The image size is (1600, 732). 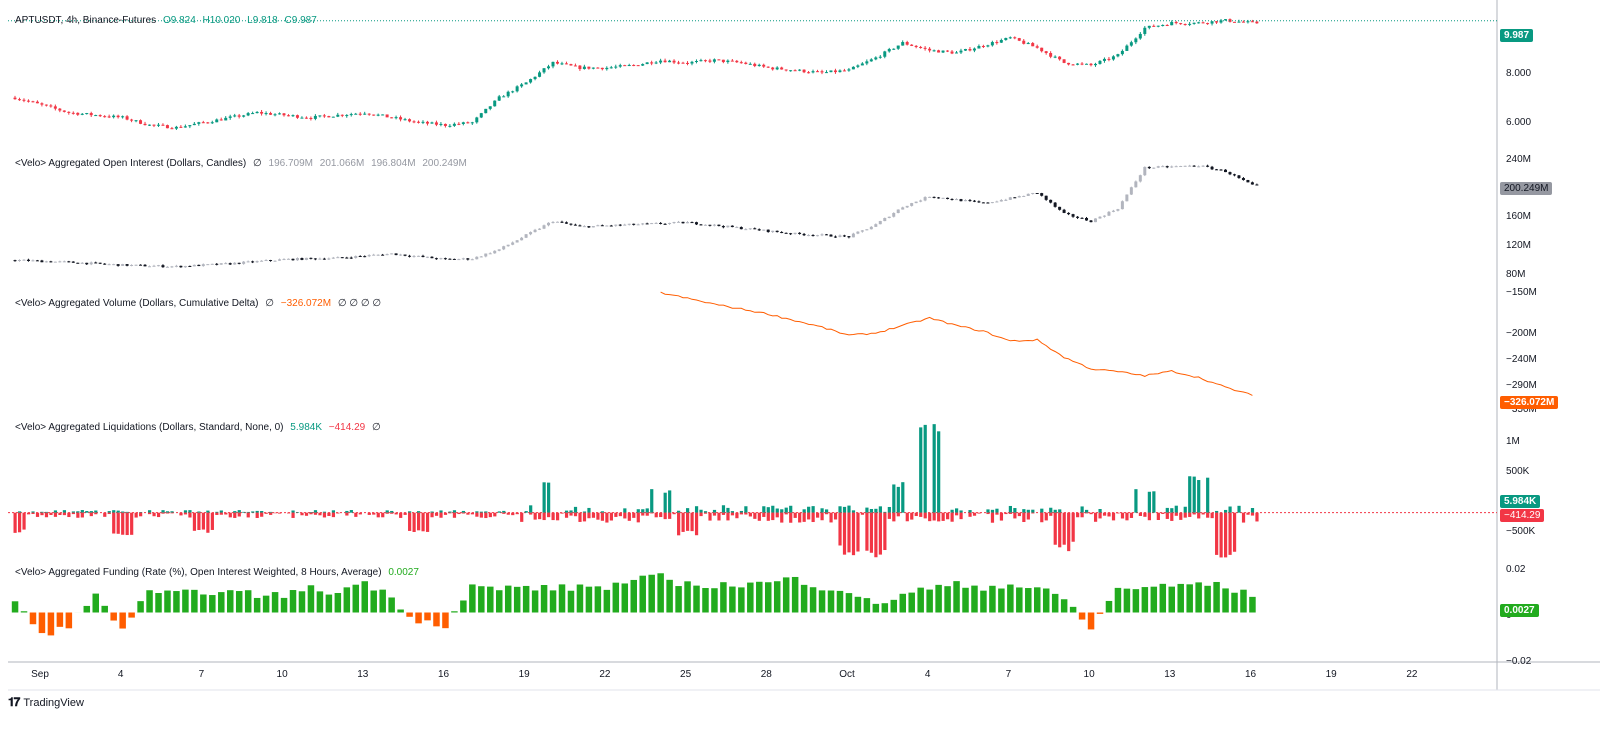 I want to click on liq-pos-value: 5.984K, so click(x=306, y=427).